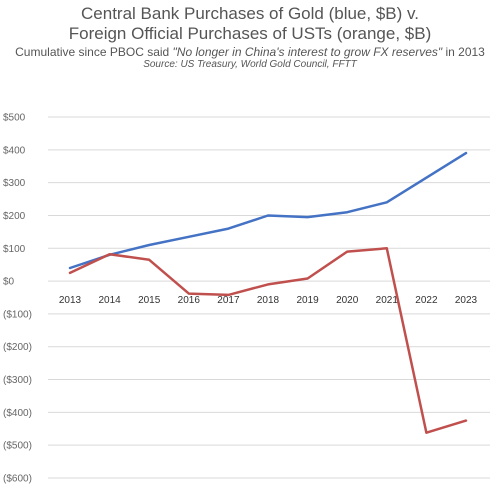 The height and width of the screenshot is (488, 500). I want to click on subtitle-prefix: Cumulative since PBOC said, so click(94, 52).